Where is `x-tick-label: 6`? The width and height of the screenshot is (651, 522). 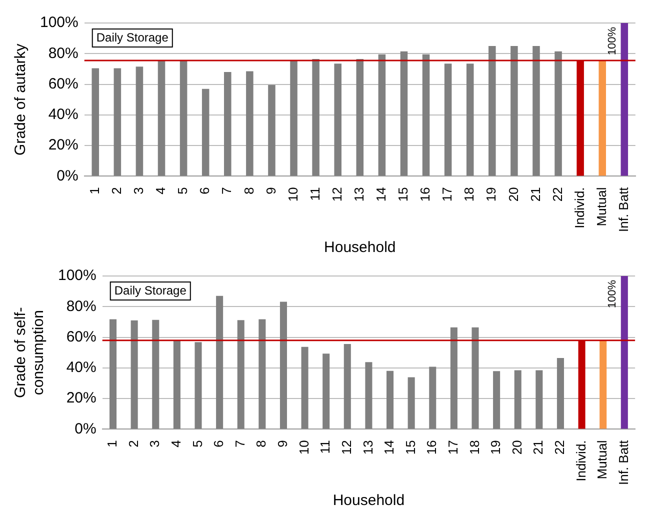 x-tick-label: 6 is located at coordinates (204, 190).